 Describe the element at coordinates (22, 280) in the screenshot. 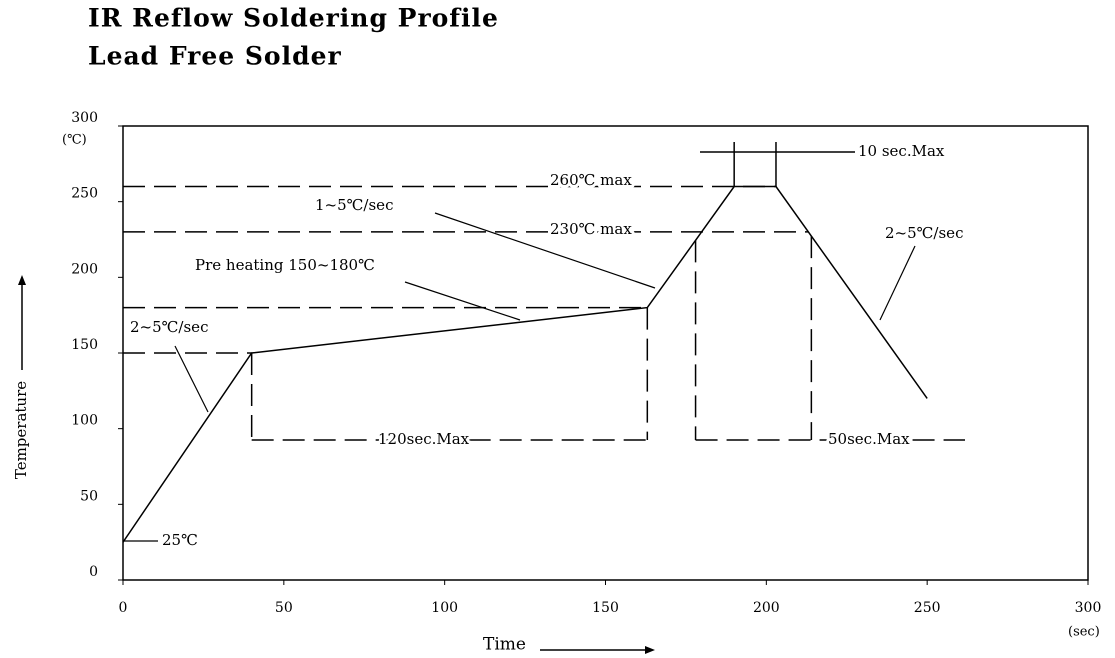

I see `y-arrow-head` at that location.